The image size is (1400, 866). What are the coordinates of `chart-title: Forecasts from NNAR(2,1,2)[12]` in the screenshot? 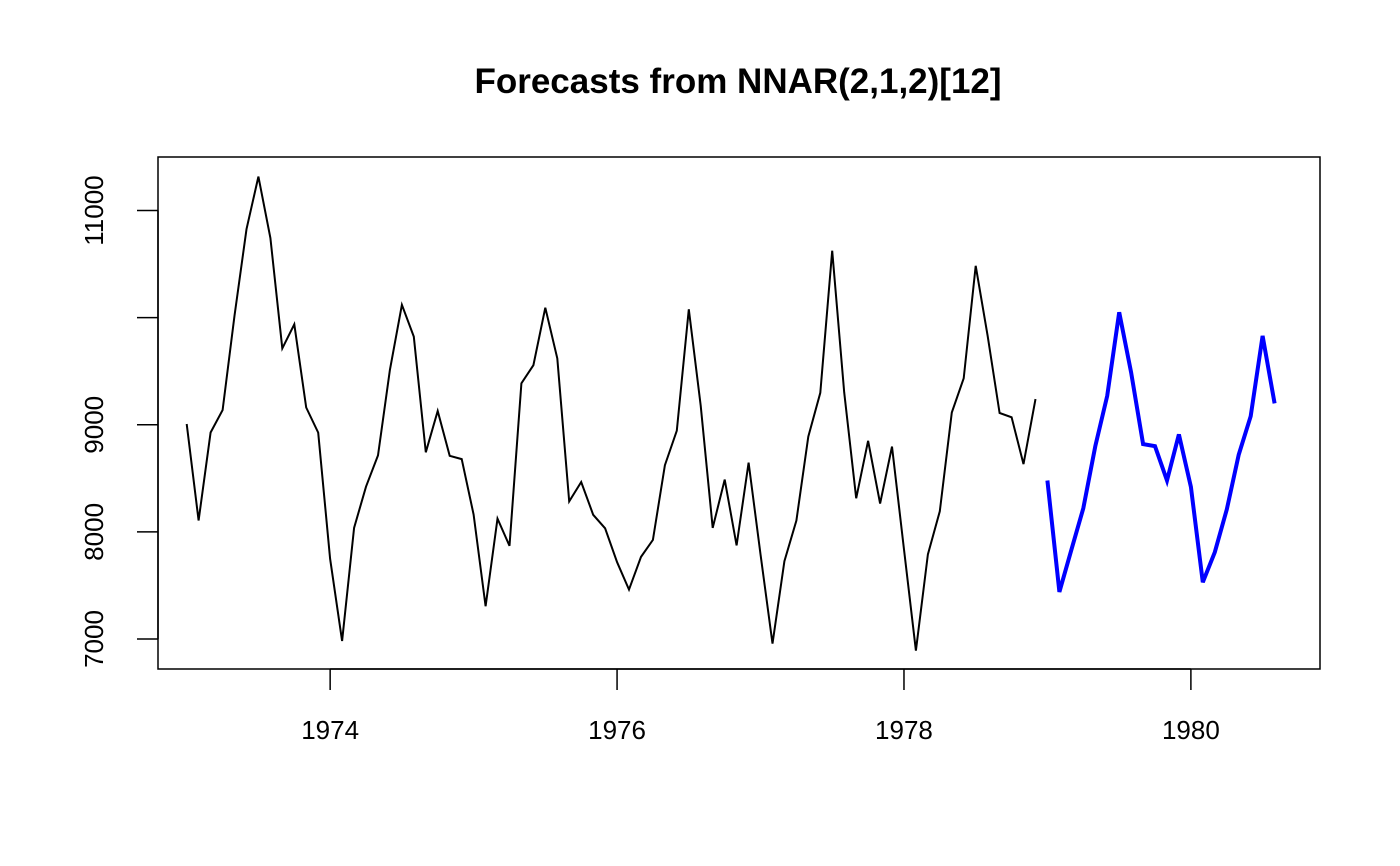 It's located at (737, 81).